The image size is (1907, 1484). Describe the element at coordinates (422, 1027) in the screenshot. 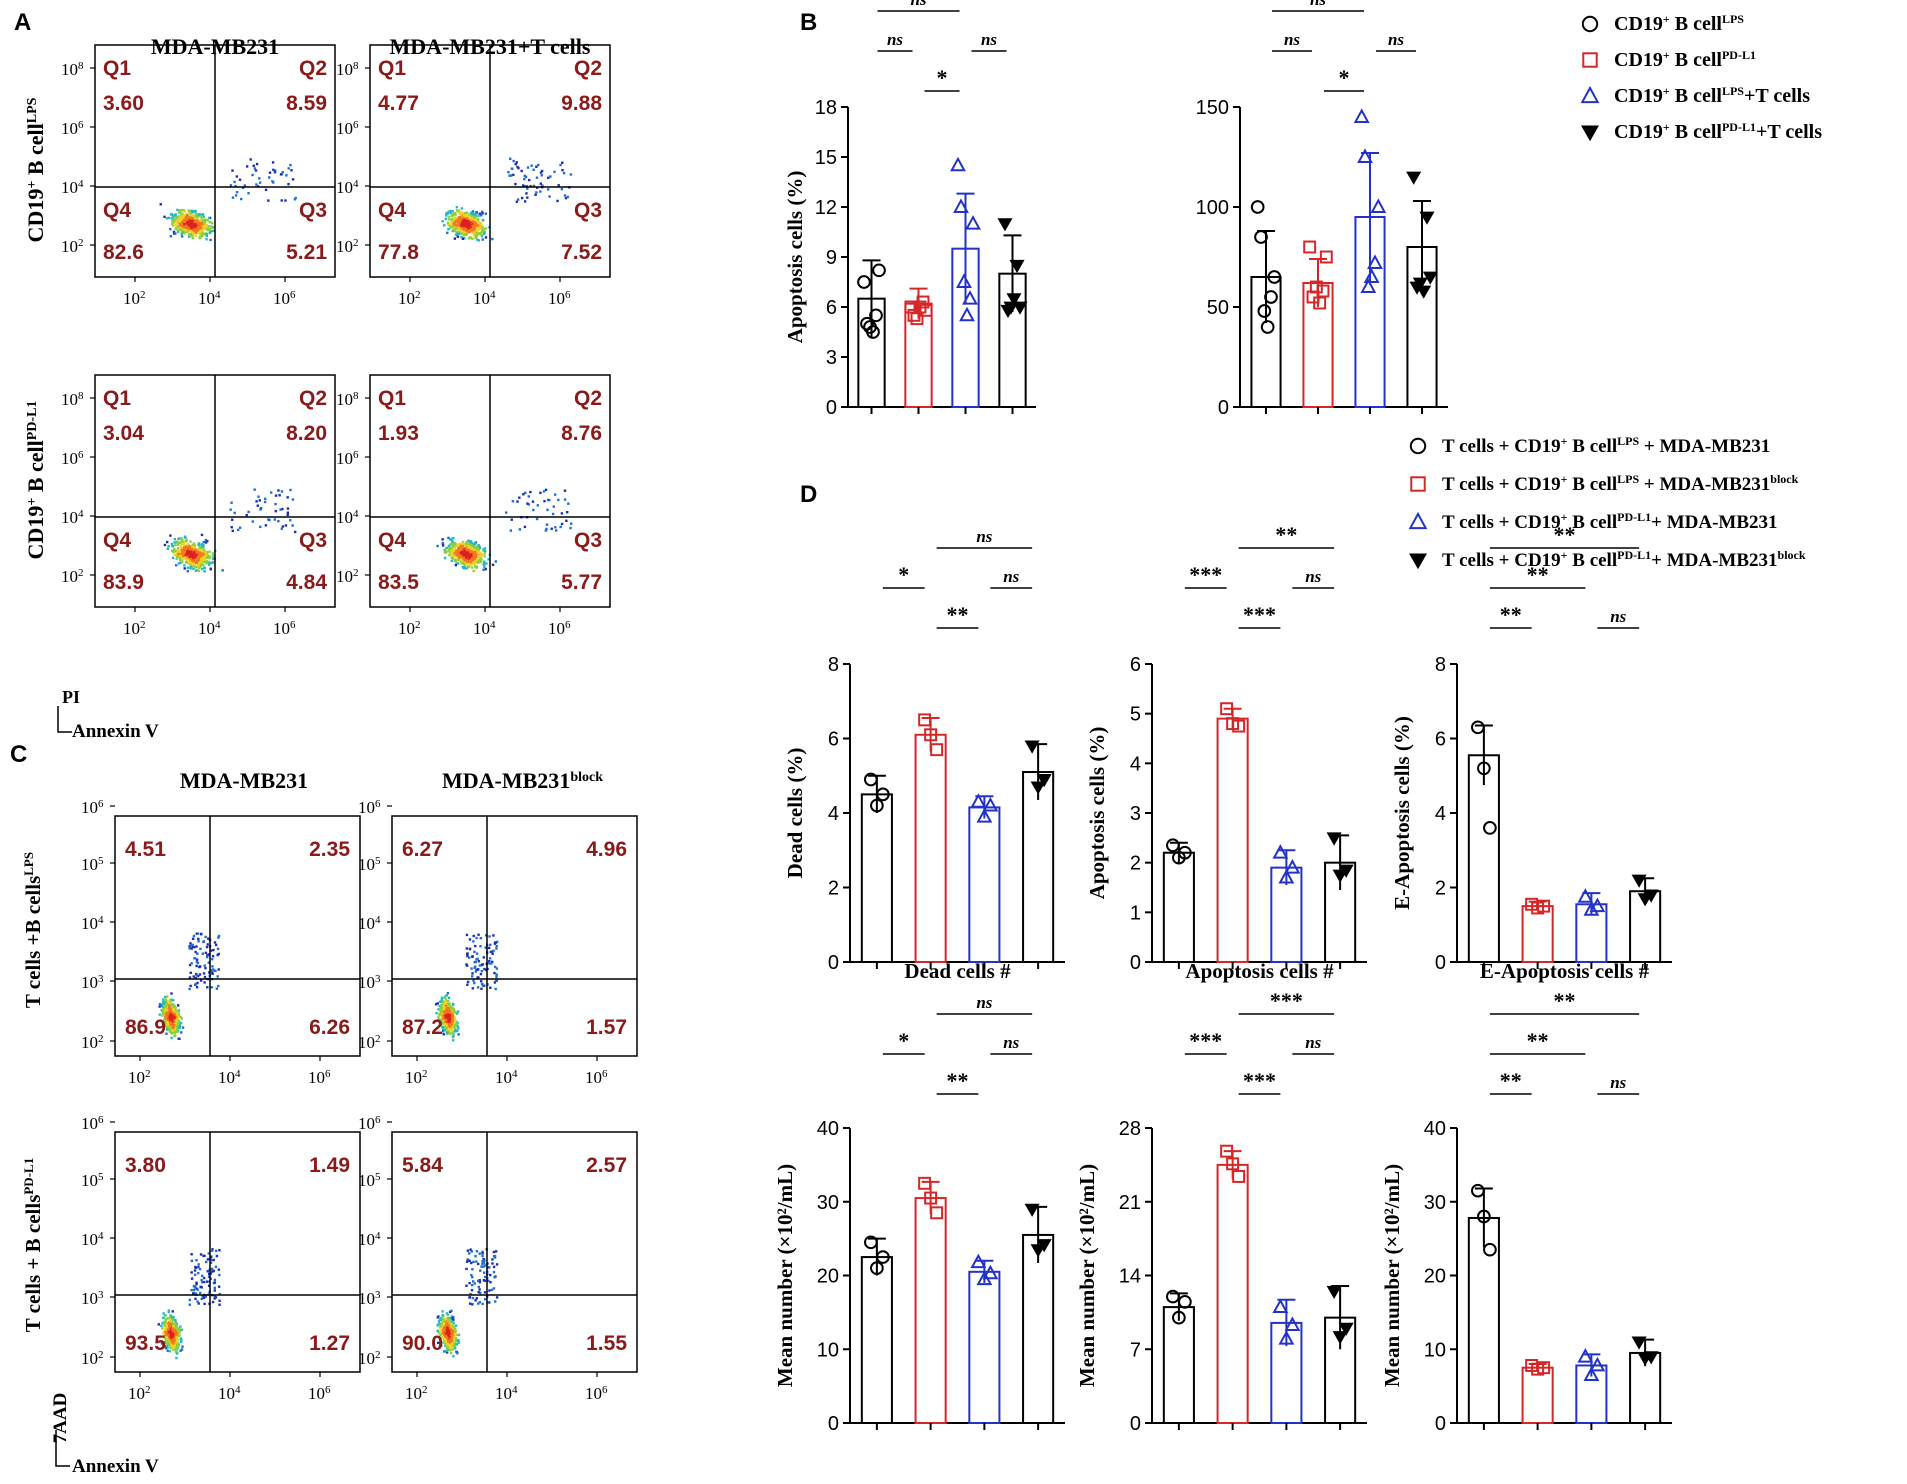

I see `quadrant-value-q4: 87.2` at that location.